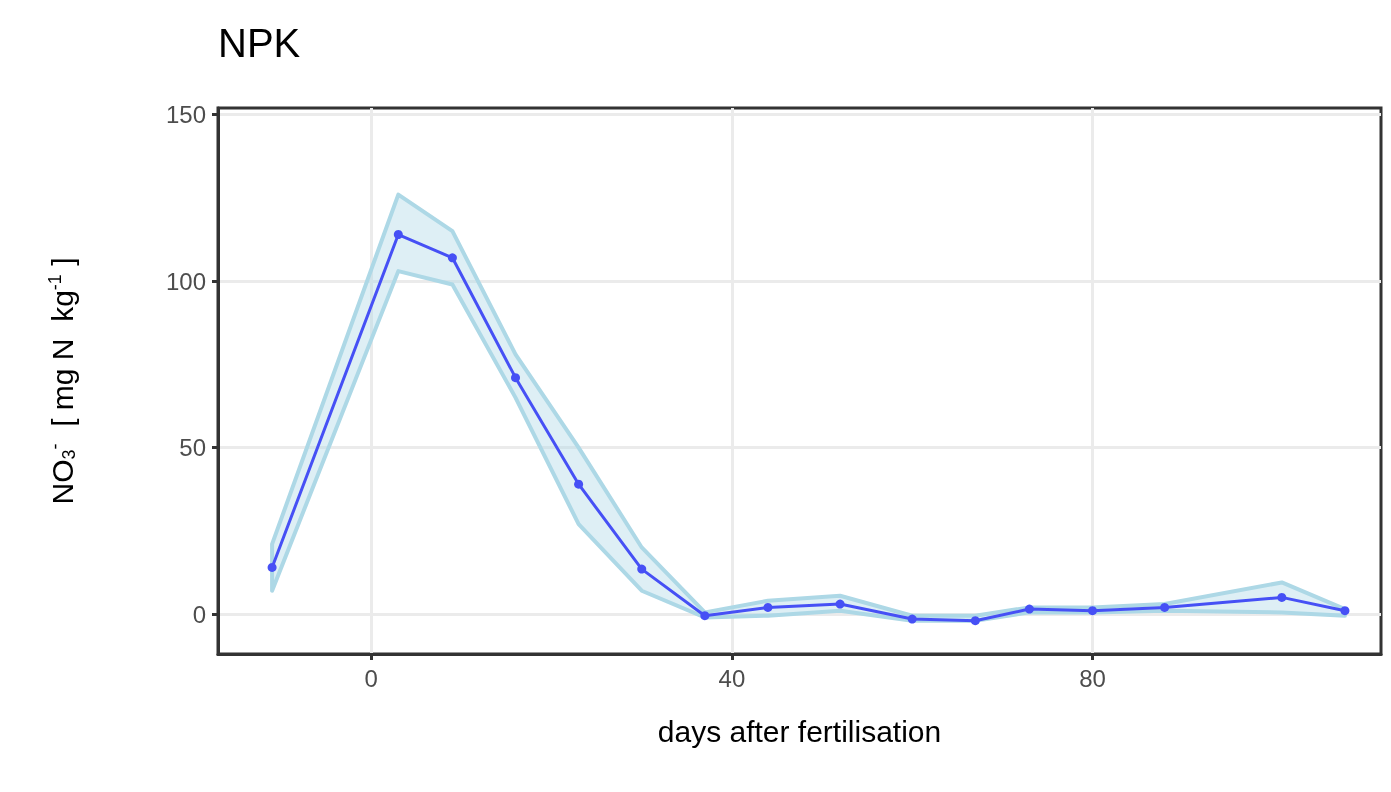  What do you see at coordinates (799, 731) in the screenshot?
I see `x-axis-title: days after fertilisation` at bounding box center [799, 731].